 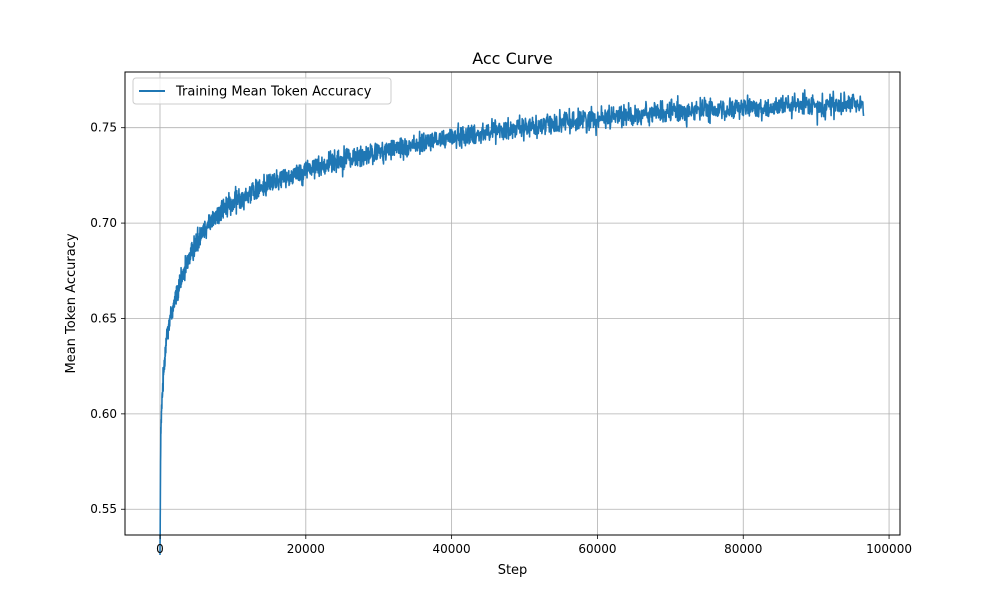 What do you see at coordinates (597, 549) in the screenshot?
I see `x-tick-label: 60000` at bounding box center [597, 549].